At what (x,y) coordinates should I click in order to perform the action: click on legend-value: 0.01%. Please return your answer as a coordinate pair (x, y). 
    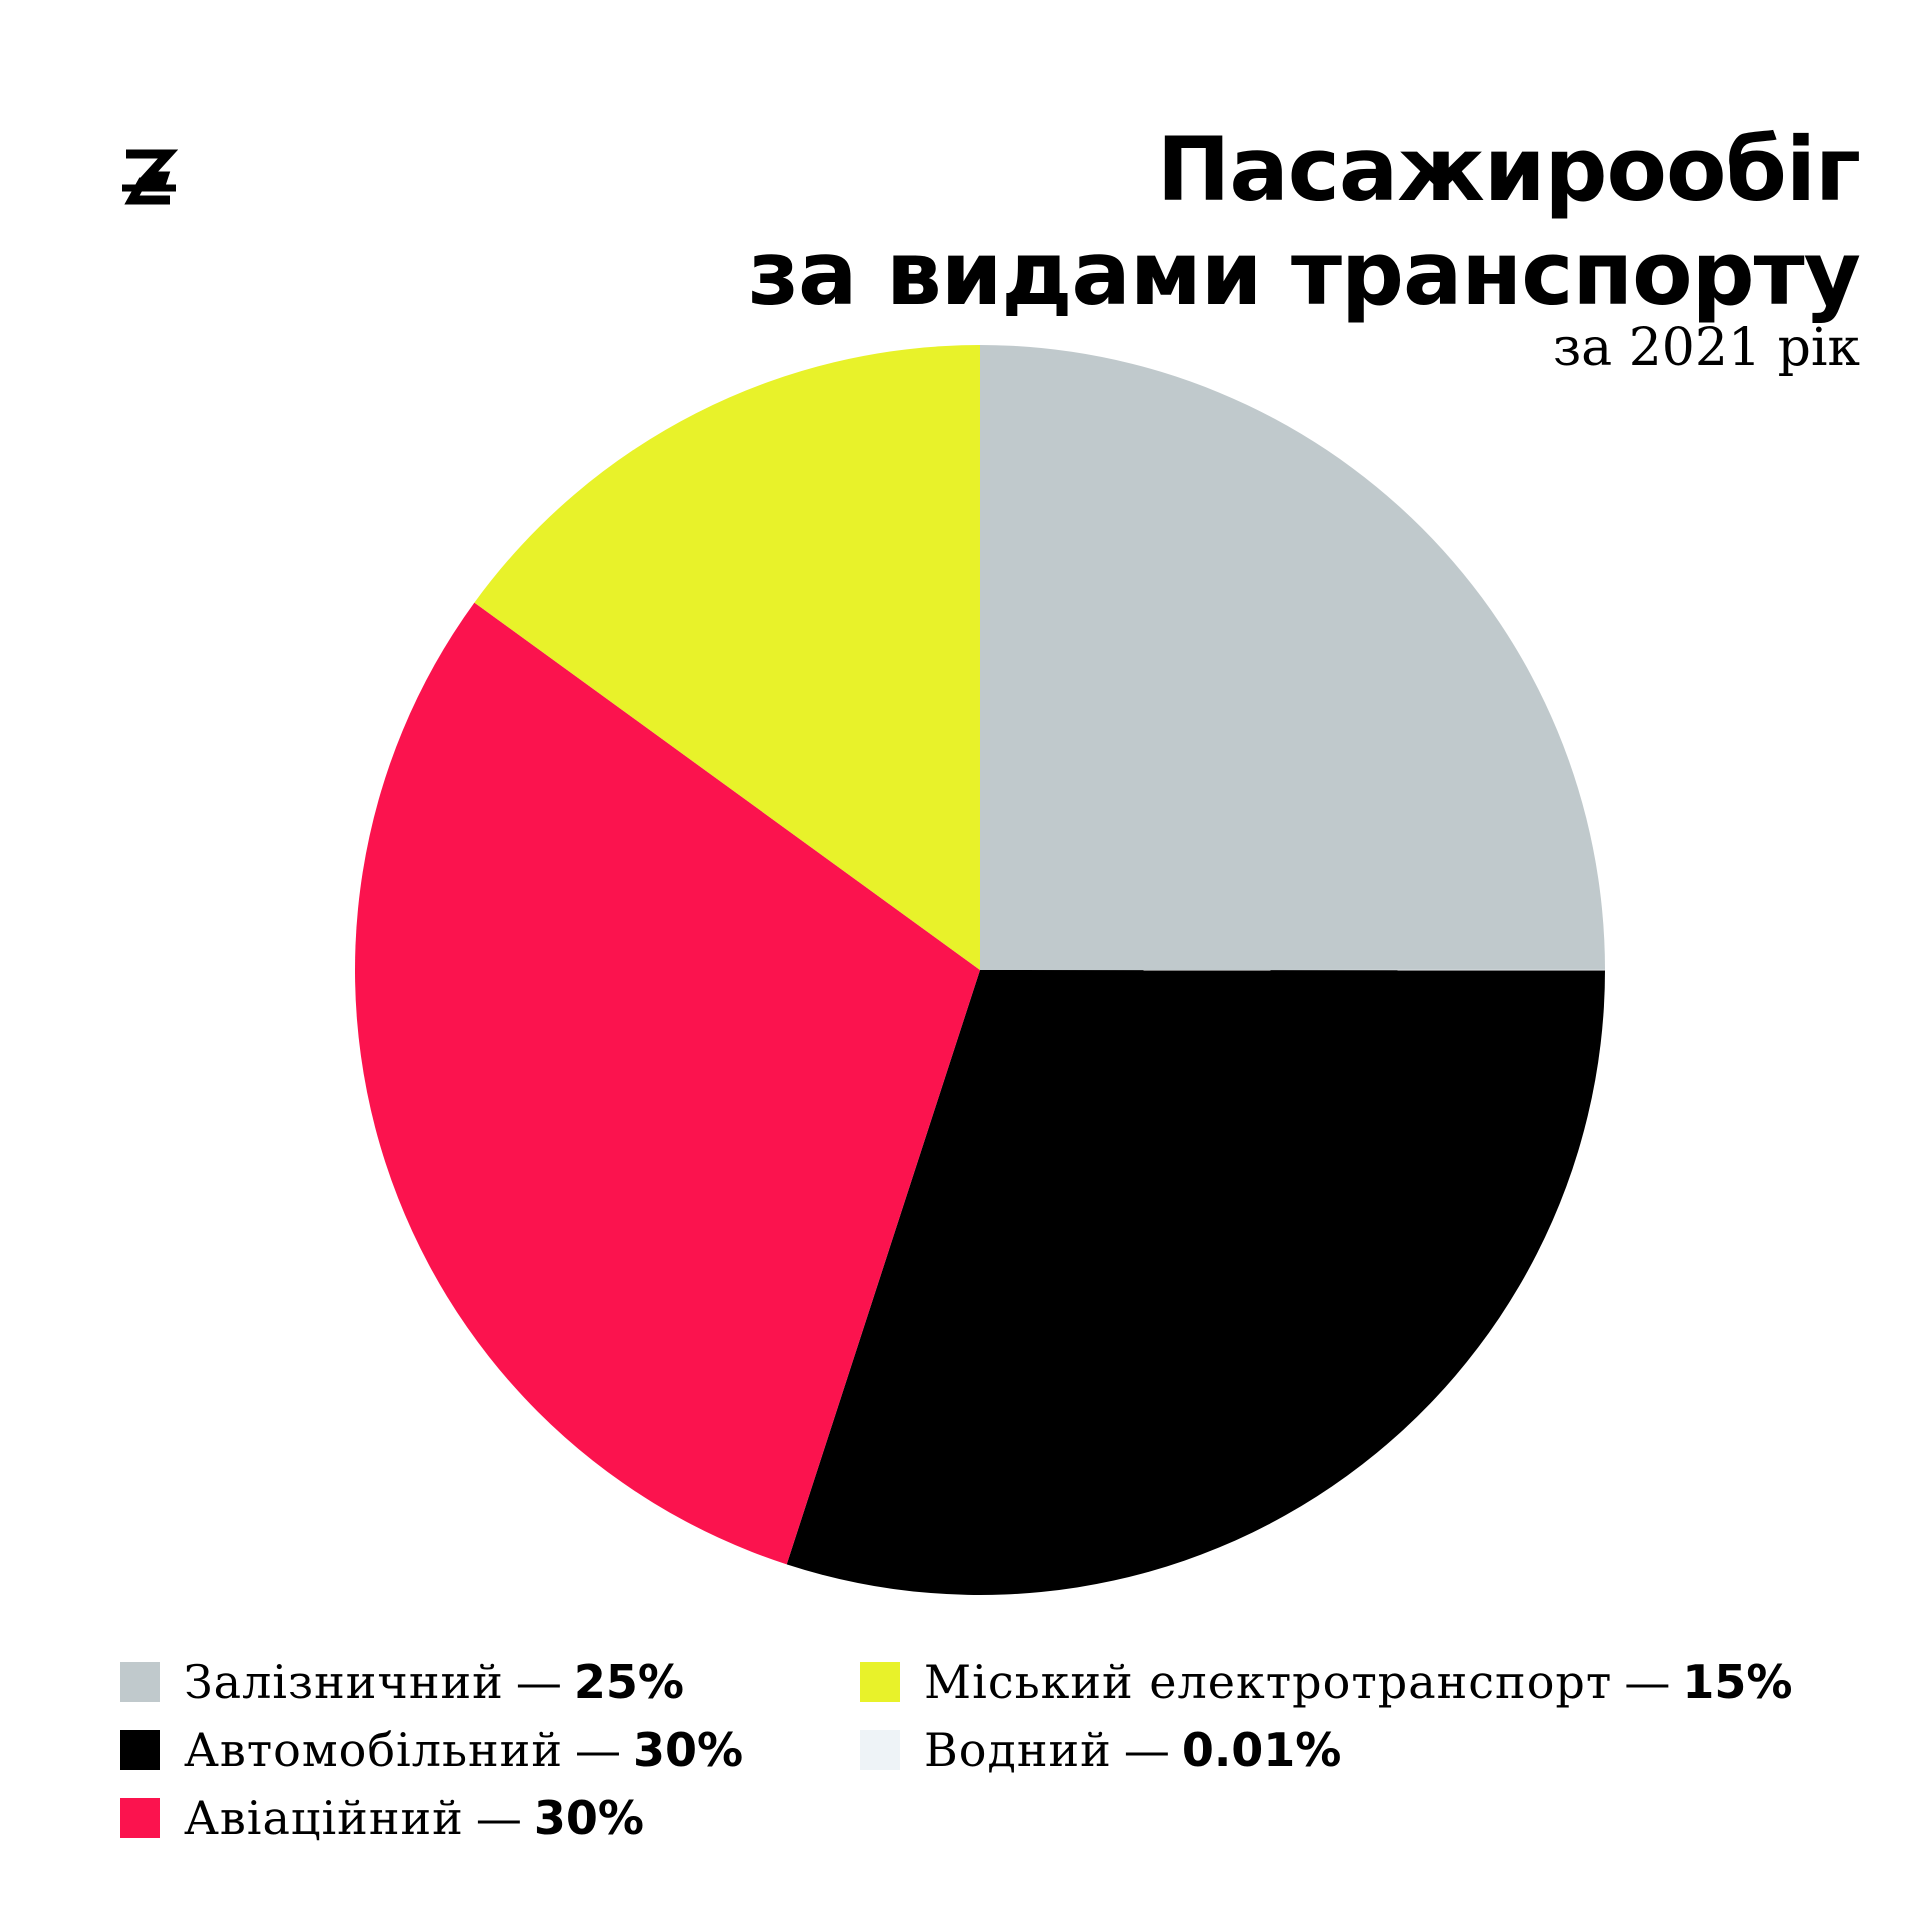
    Looking at the image, I should click on (1261, 1750).